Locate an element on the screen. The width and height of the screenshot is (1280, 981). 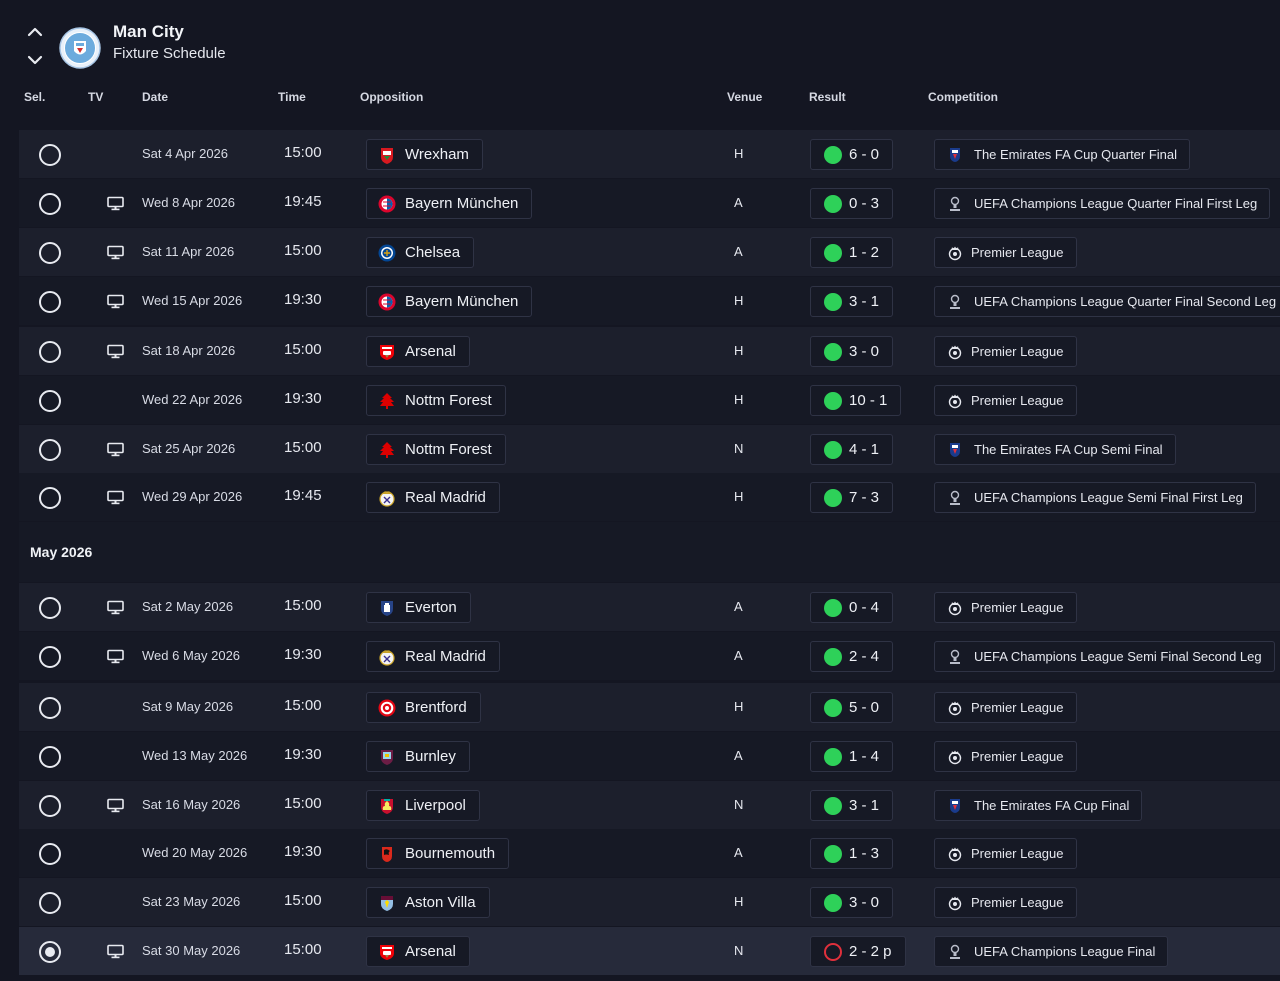
bournemouth-badge-icon is located at coordinates (387, 854).